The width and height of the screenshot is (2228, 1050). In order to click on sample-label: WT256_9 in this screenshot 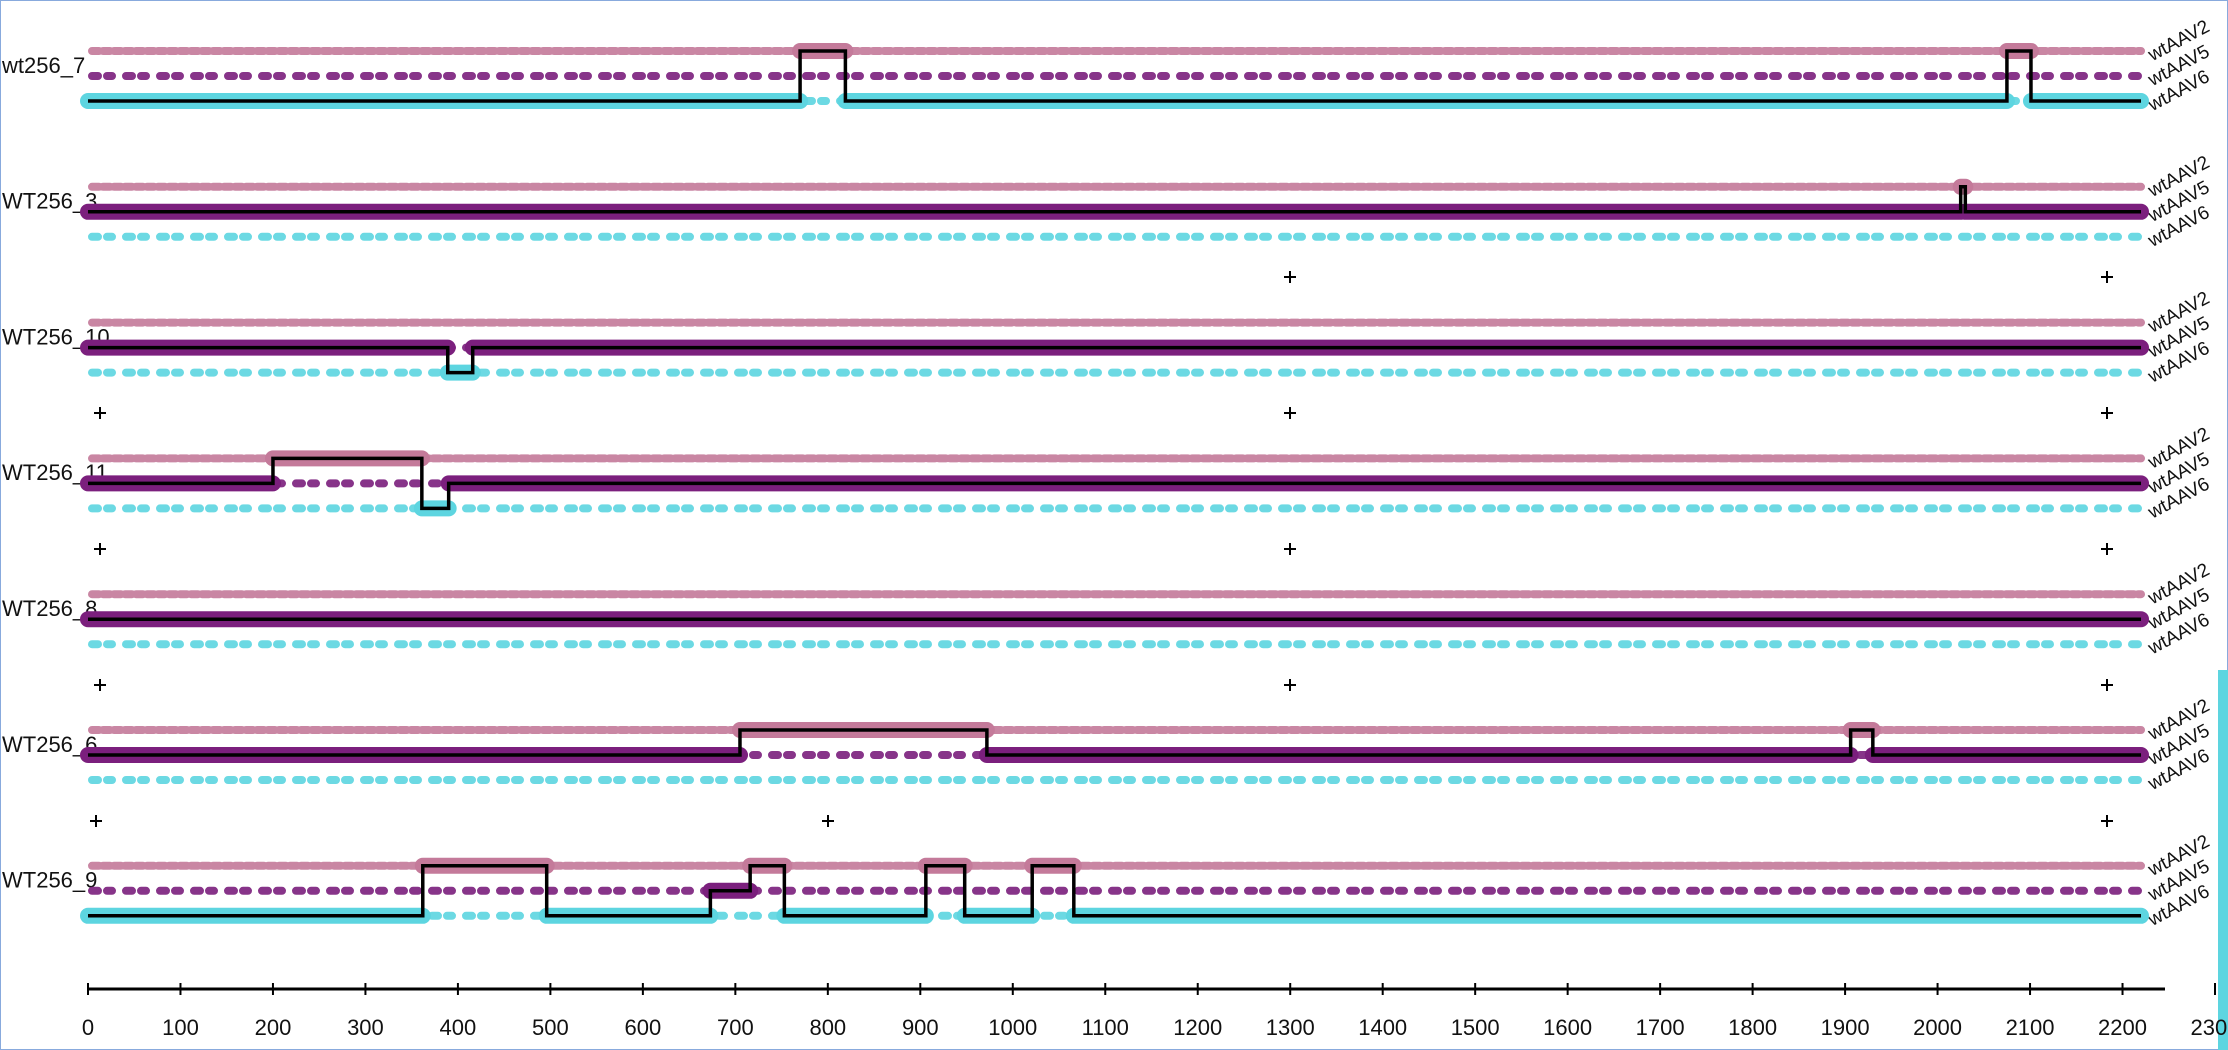, I will do `click(49, 880)`.